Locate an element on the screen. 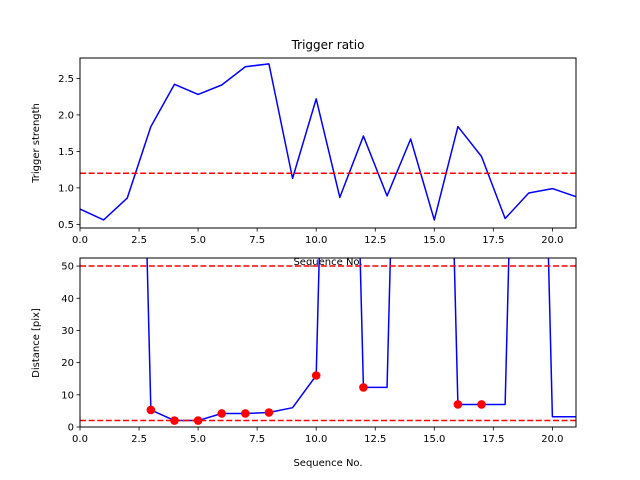  distance-y-tick-label: 10 is located at coordinates (67, 395).